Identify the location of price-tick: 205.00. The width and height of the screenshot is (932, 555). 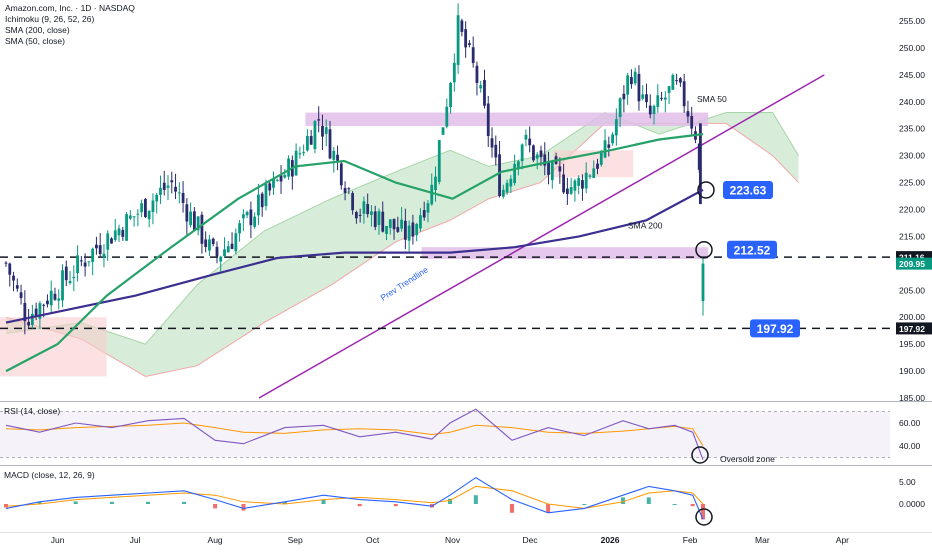
(912, 290).